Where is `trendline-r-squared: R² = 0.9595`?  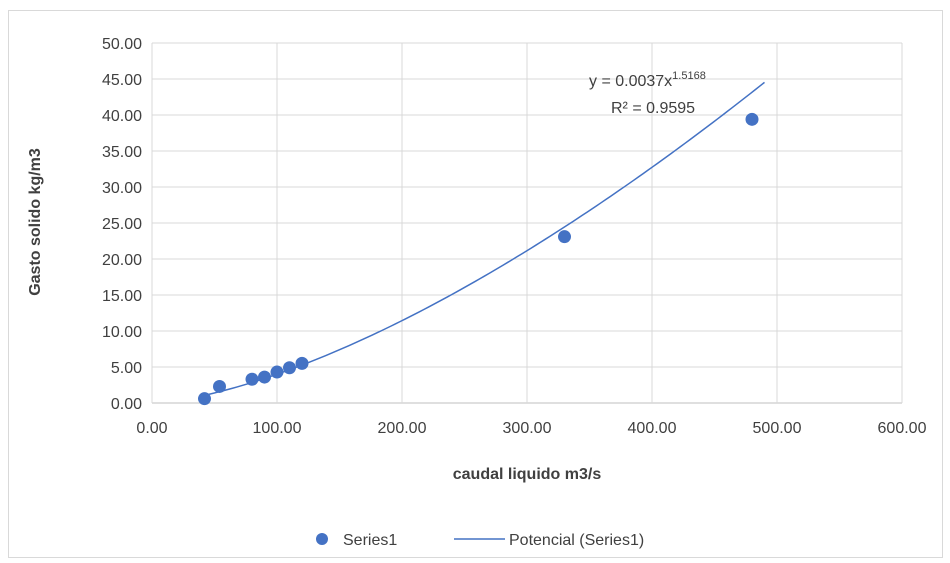
trendline-r-squared: R² = 0.9595 is located at coordinates (653, 108).